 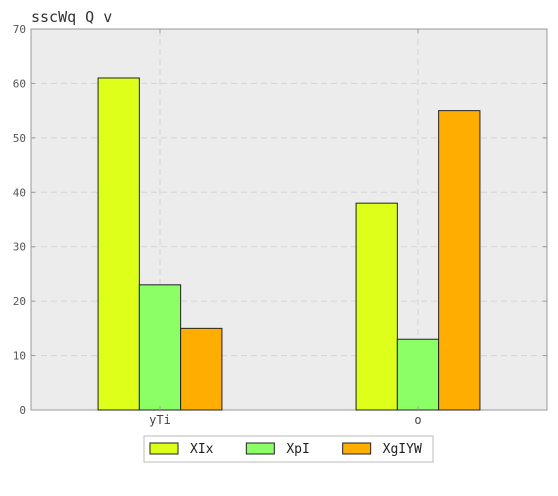 What do you see at coordinates (19, 192) in the screenshot?
I see `y-tick-label: 40` at bounding box center [19, 192].